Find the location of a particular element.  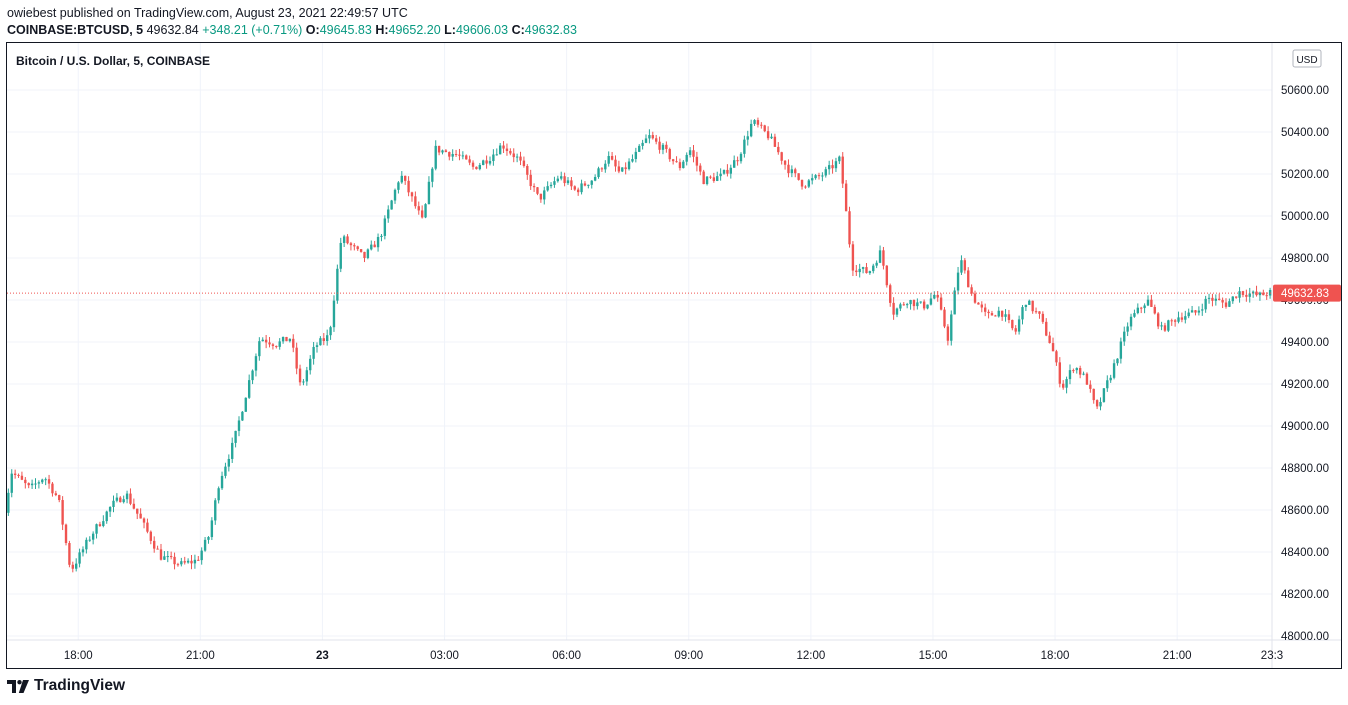

tradingview-logo-text: TradingView is located at coordinates (80, 685).